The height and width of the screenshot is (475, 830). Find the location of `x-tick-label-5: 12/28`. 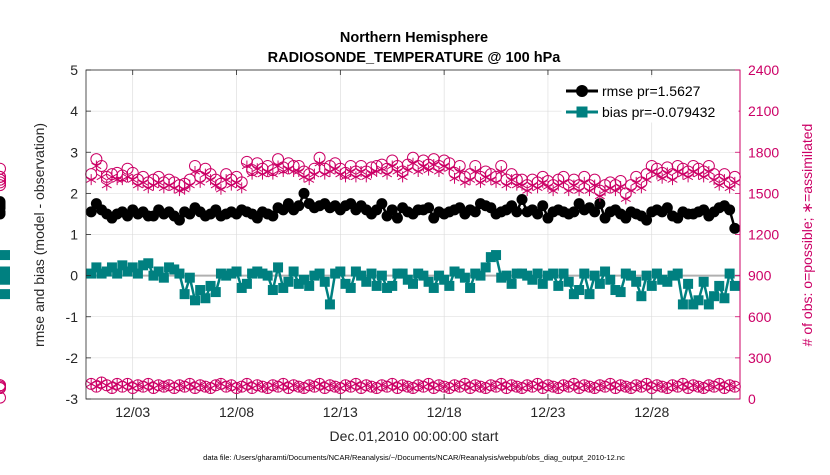

x-tick-label-5: 12/28 is located at coordinates (651, 412).